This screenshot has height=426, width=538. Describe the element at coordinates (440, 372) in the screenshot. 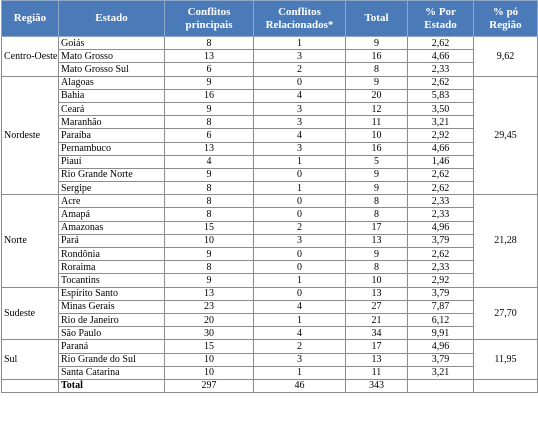

I see `pct-estado-cell: 3,21` at that location.